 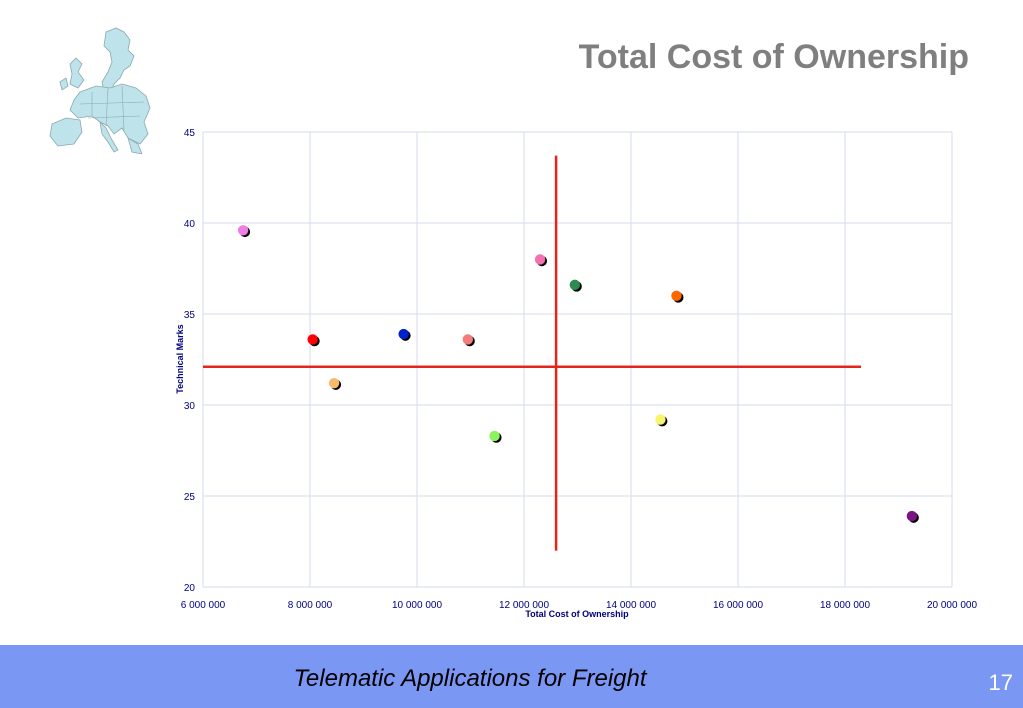 I want to click on y-tick-label: 20, so click(x=190, y=588).